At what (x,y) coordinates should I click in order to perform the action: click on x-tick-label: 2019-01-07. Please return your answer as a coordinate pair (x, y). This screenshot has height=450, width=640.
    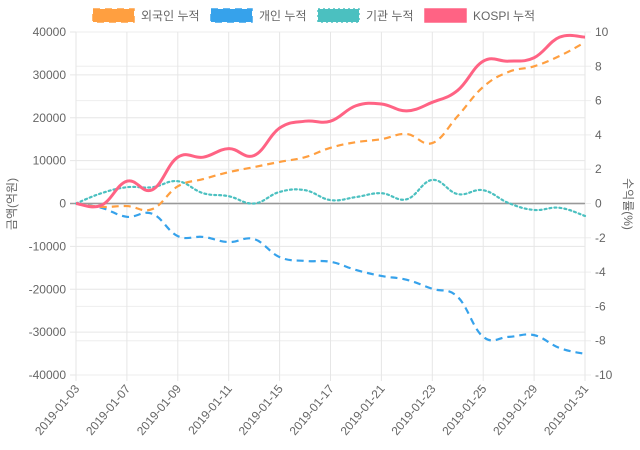
    Looking at the image, I should click on (108, 410).